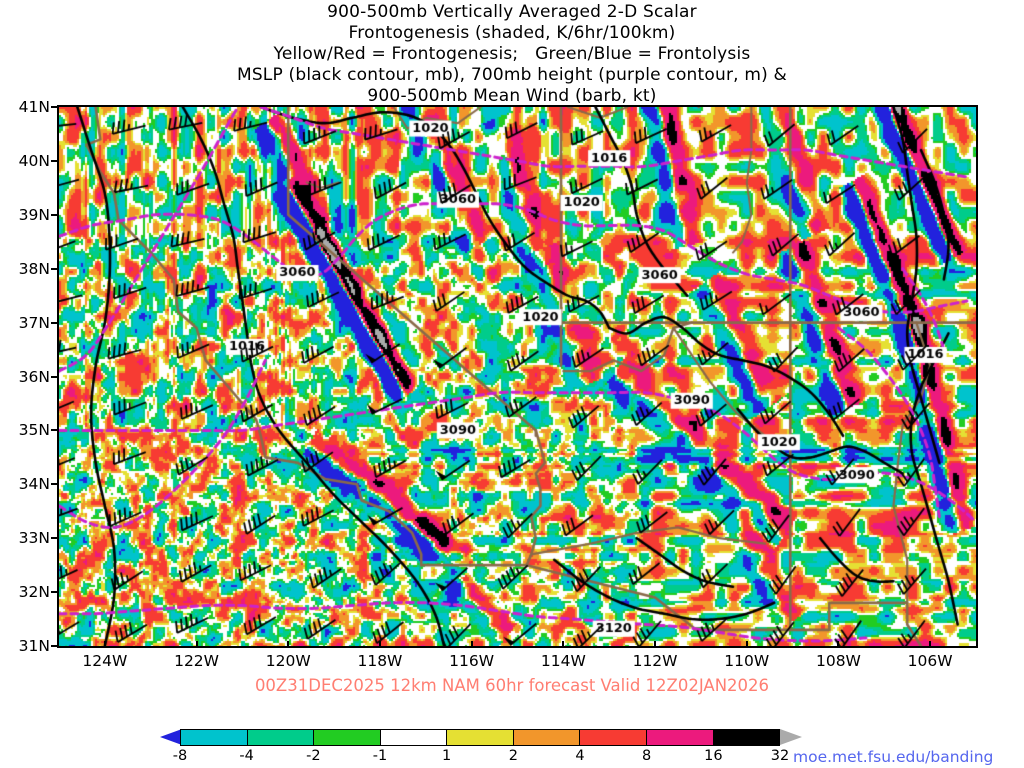 The image size is (1024, 768). Describe the element at coordinates (34, 160) in the screenshot. I see `y-axis-label-40N: 40N` at that location.